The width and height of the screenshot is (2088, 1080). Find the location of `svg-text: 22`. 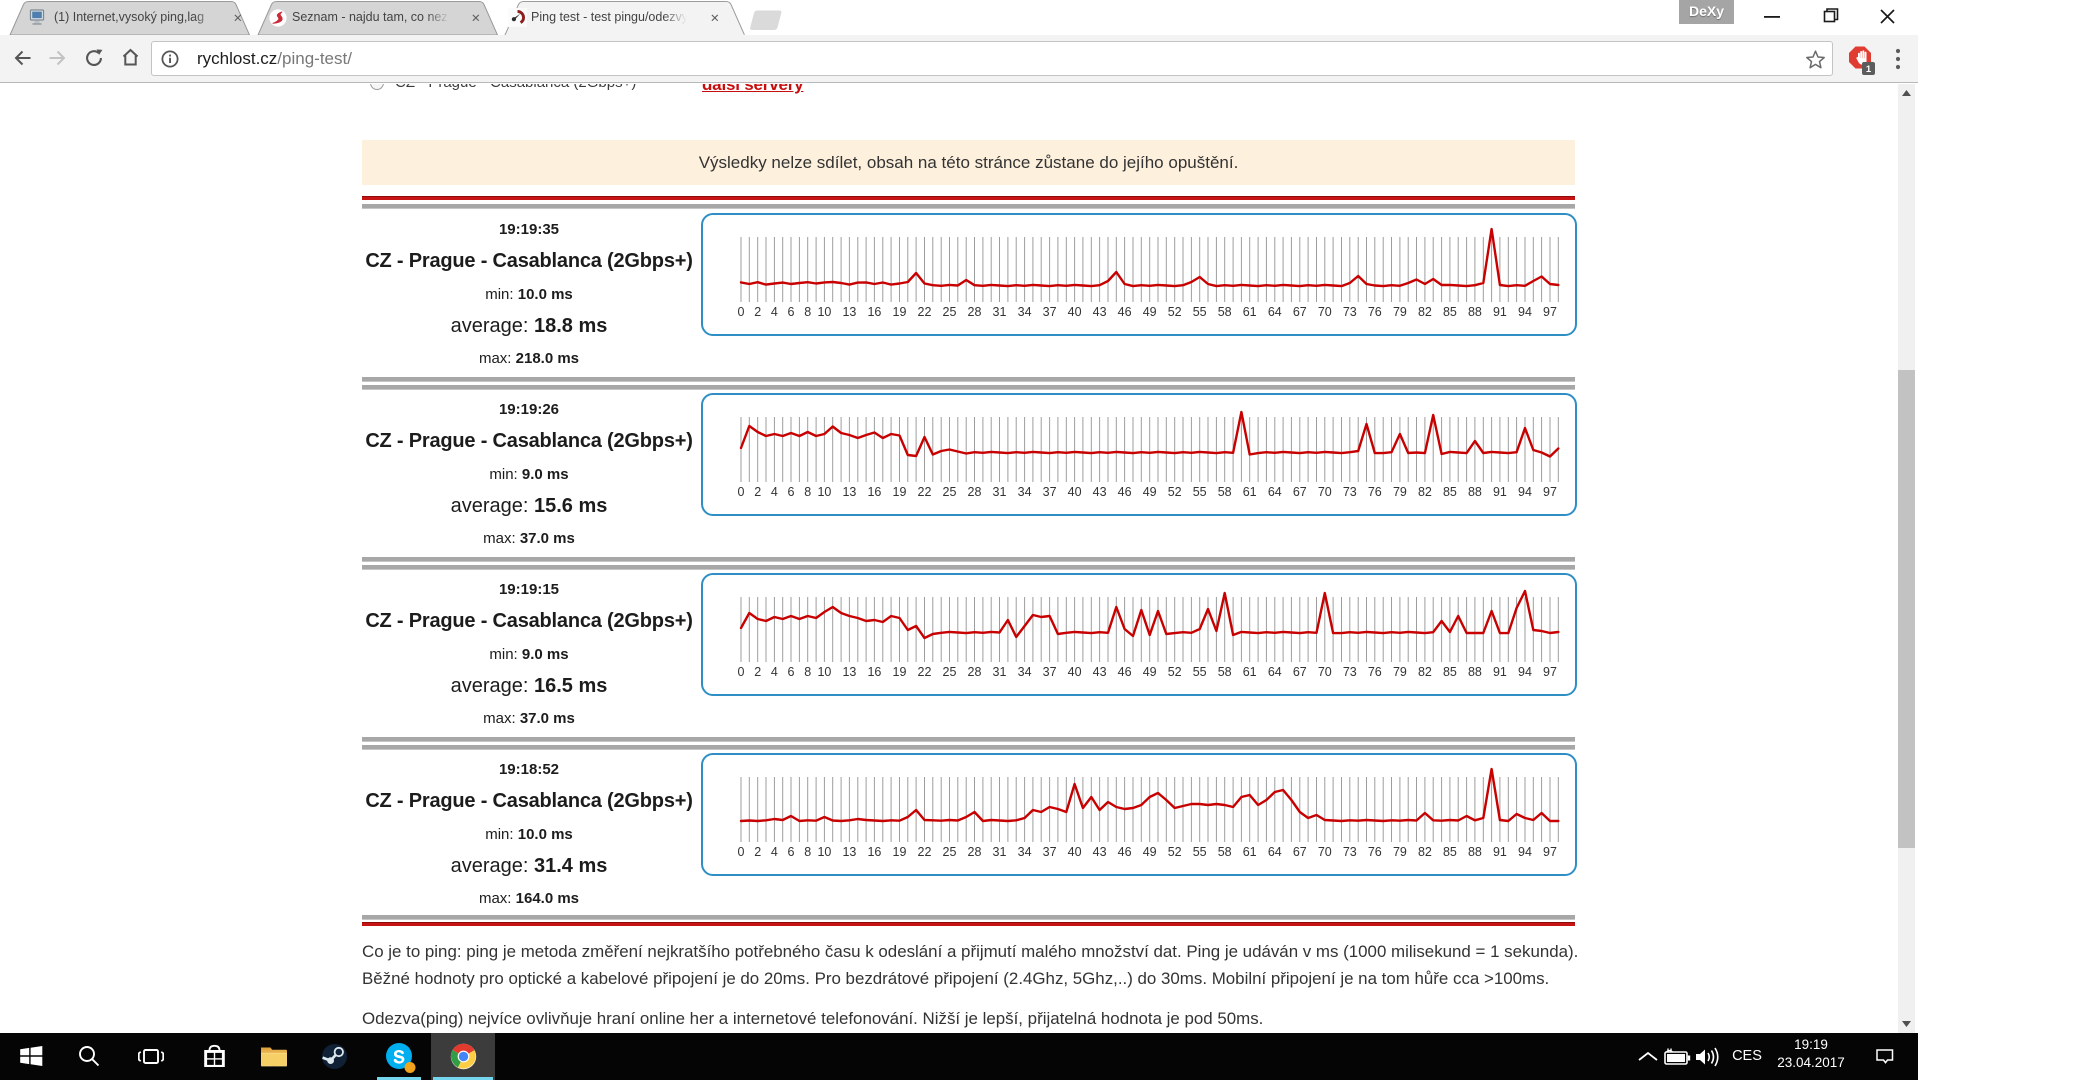

svg-text: 22 is located at coordinates (925, 672).